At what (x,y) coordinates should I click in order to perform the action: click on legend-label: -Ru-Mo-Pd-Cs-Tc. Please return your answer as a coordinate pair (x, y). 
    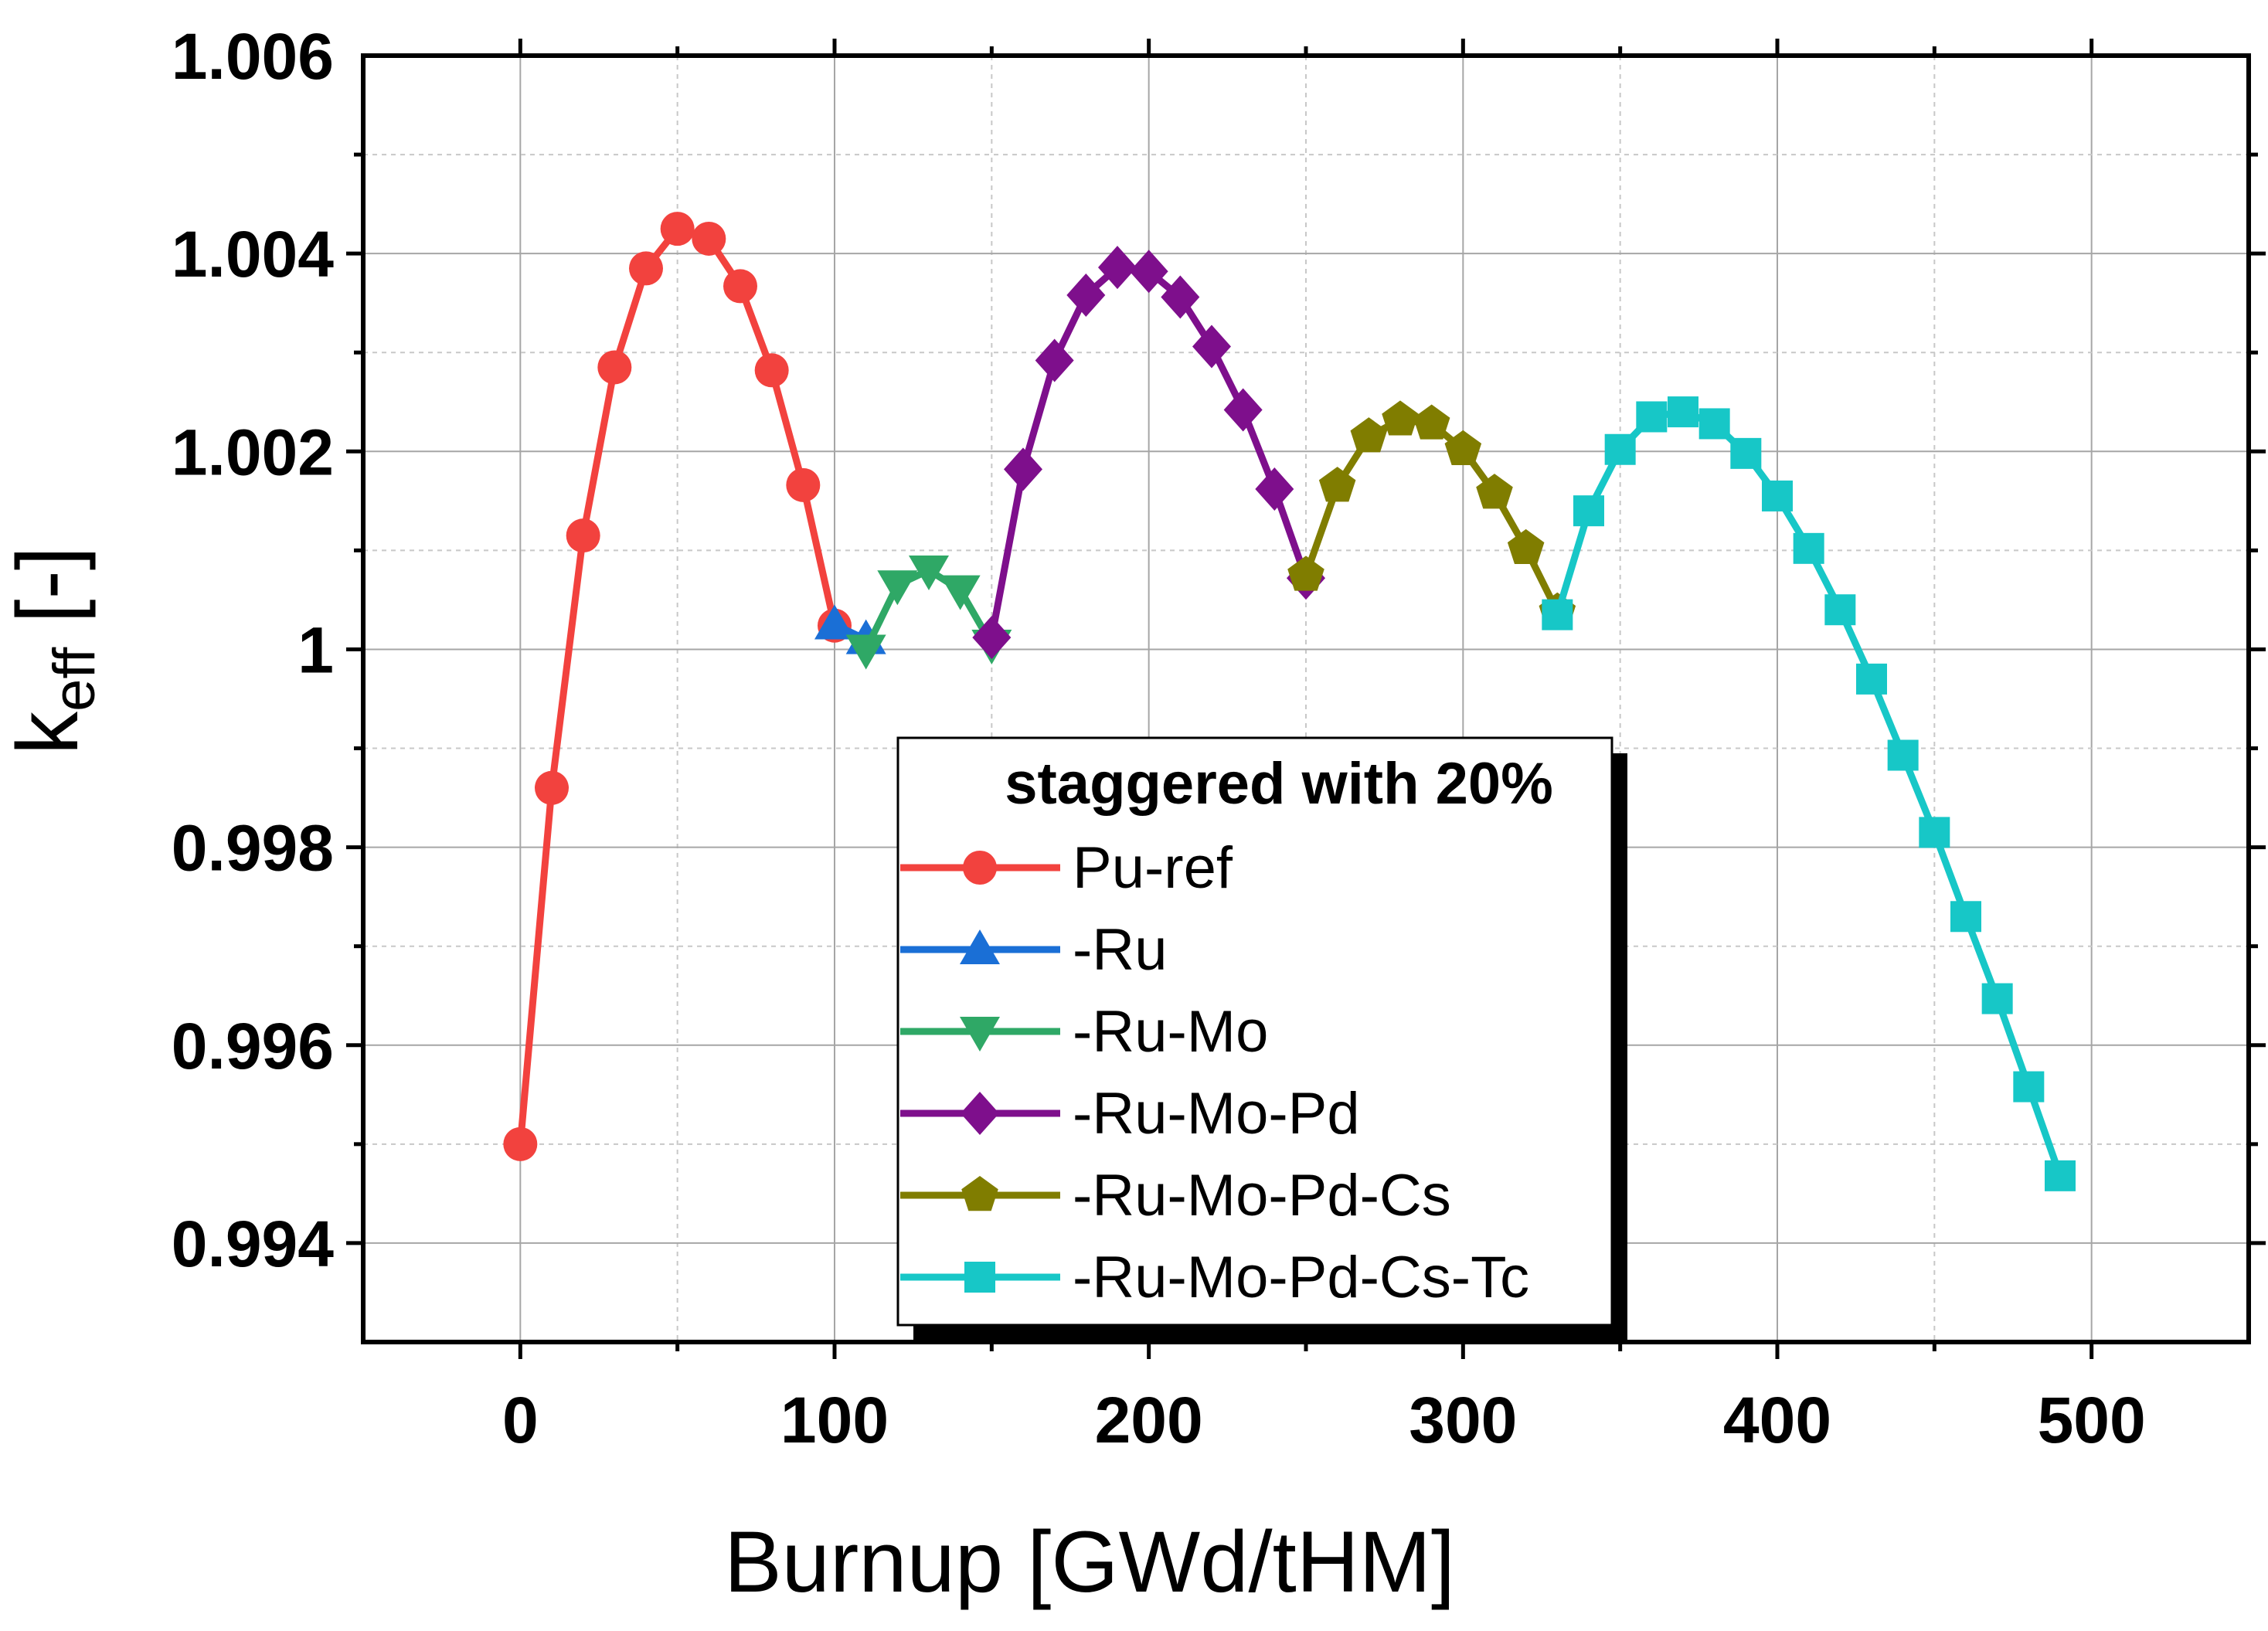
    Looking at the image, I should click on (1301, 1277).